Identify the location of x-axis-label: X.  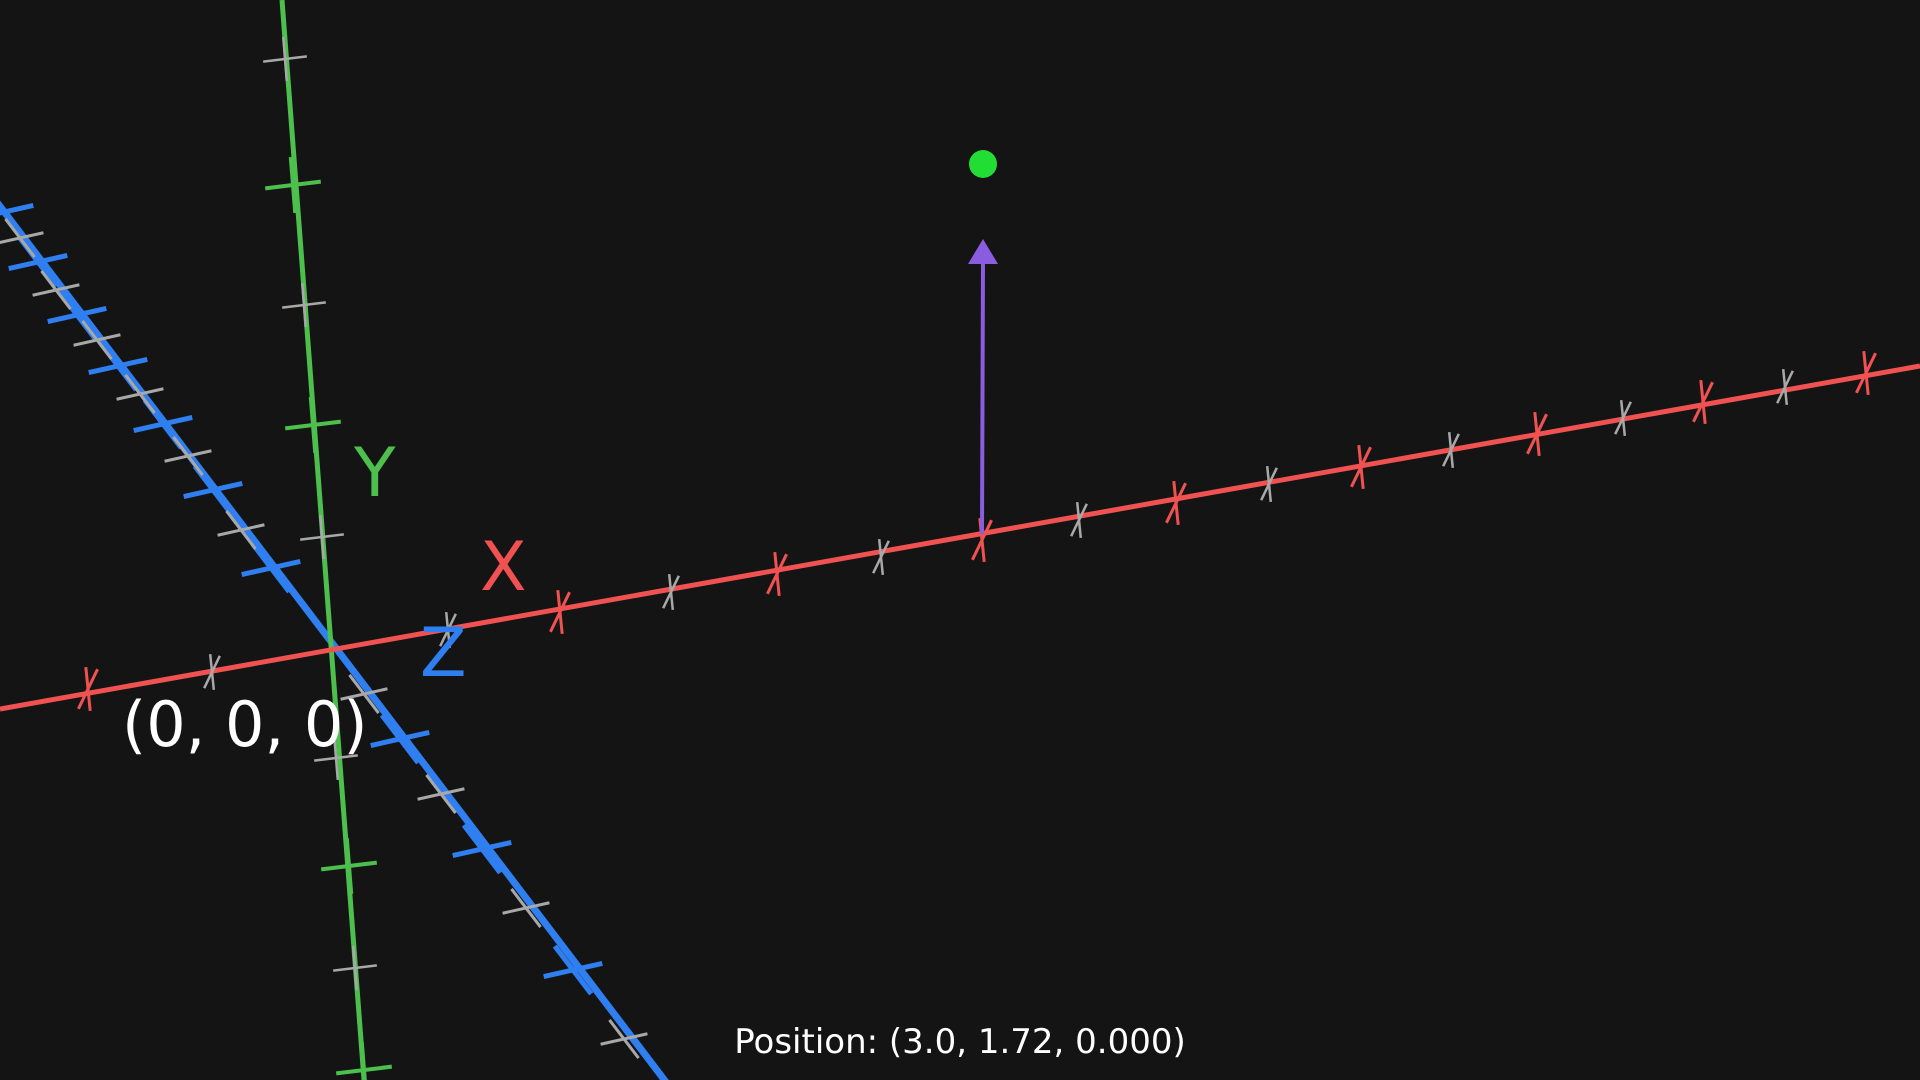
(503, 567).